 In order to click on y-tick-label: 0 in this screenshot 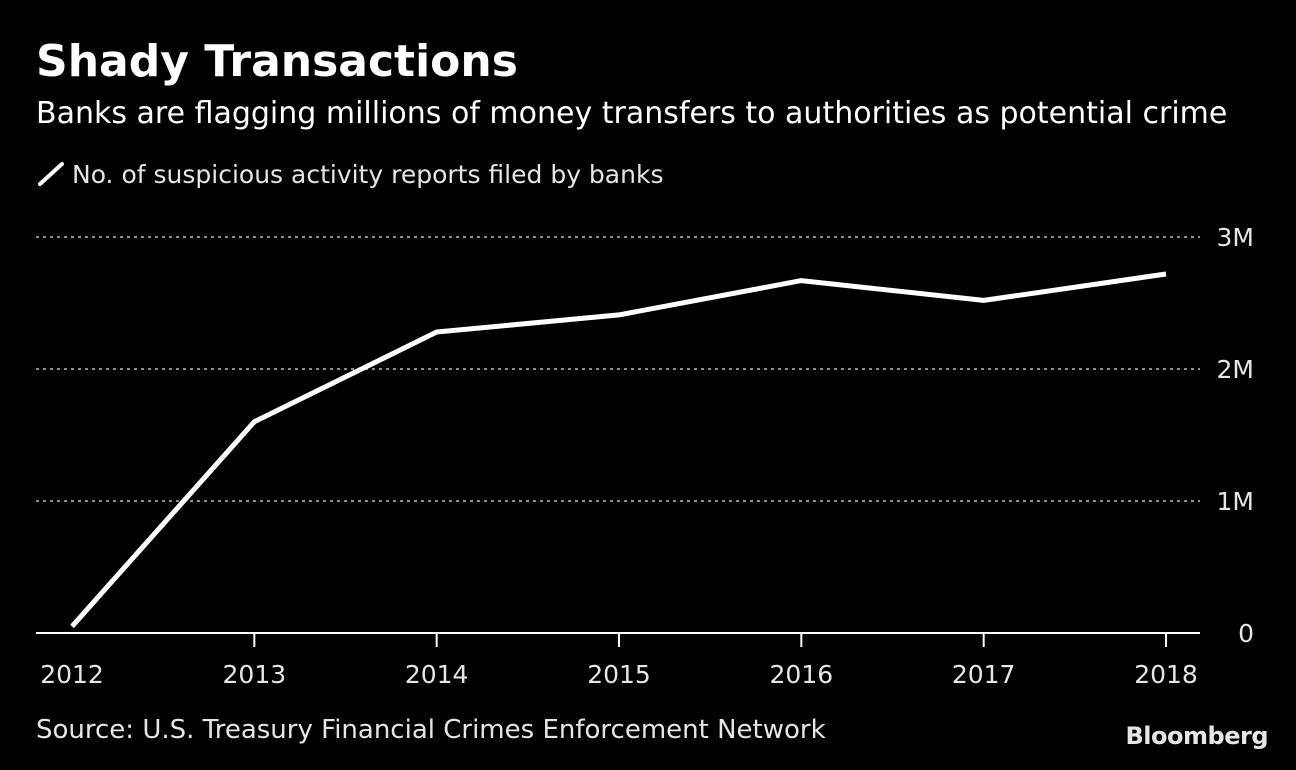, I will do `click(1246, 633)`.